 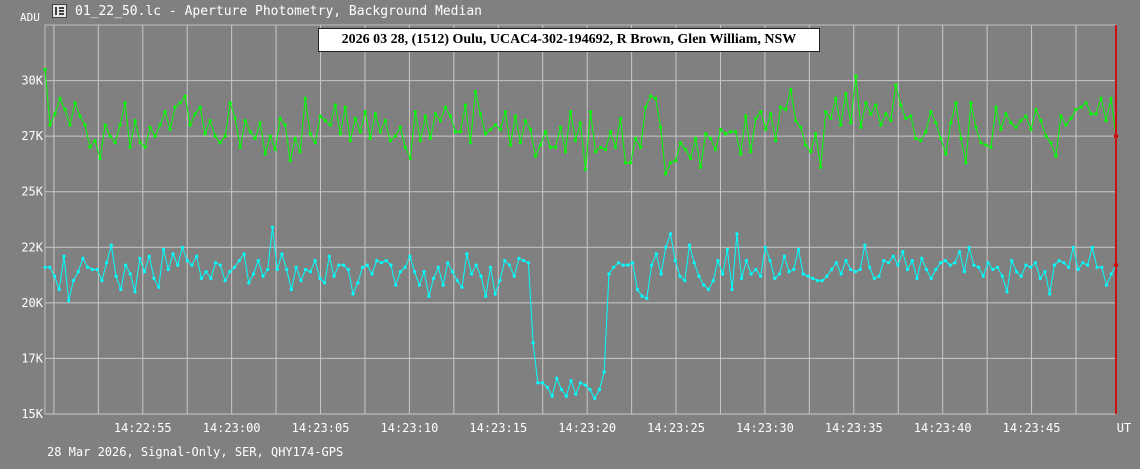 What do you see at coordinates (321, 428) in the screenshot?
I see `x-tick-label: 14:23:05` at bounding box center [321, 428].